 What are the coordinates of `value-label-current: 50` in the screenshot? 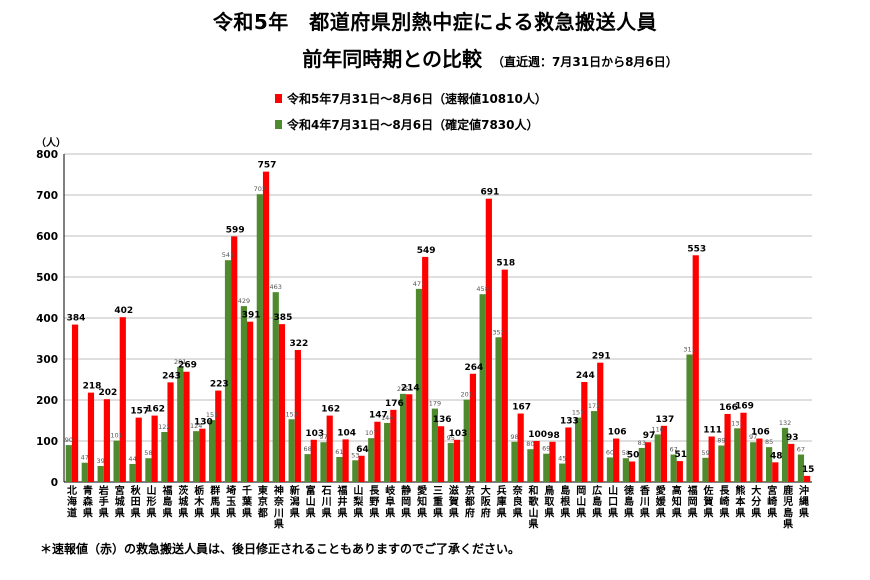 It's located at (633, 456).